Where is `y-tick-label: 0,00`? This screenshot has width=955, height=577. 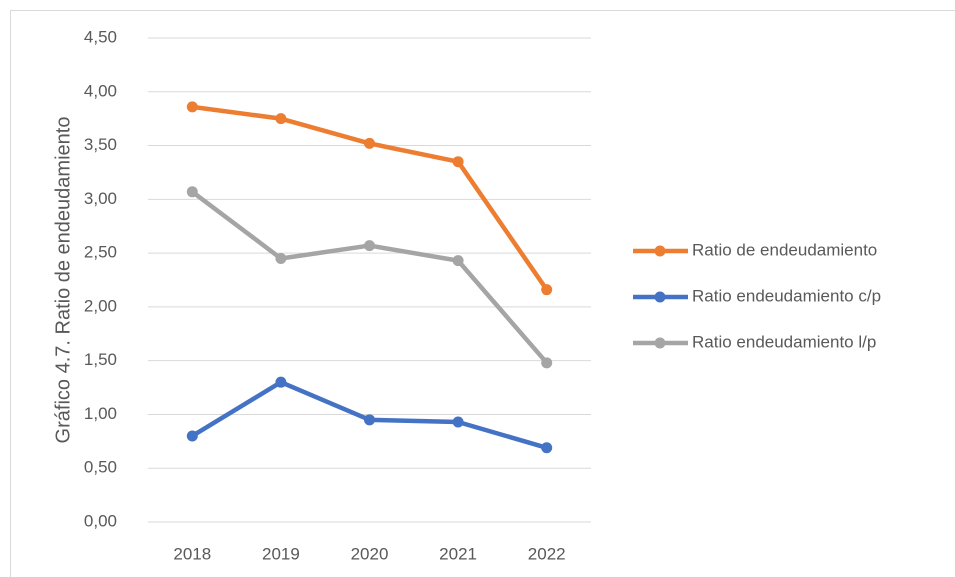
y-tick-label: 0,00 is located at coordinates (100, 520).